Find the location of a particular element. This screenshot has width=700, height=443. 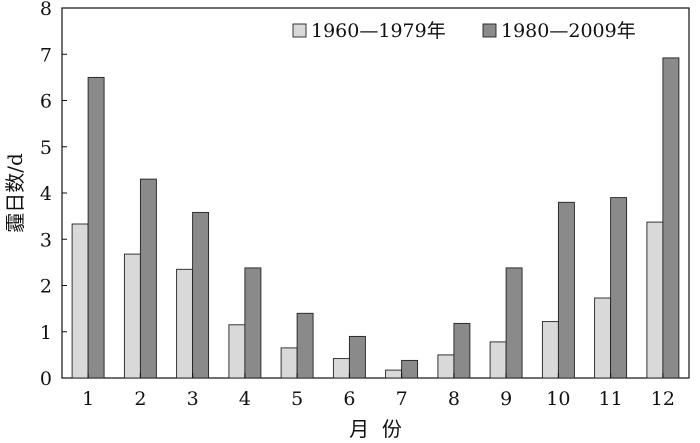

x-axis-ticks: 1 2 3 4 5 6 7 8 9 10 11 12 is located at coordinates (378, 391).